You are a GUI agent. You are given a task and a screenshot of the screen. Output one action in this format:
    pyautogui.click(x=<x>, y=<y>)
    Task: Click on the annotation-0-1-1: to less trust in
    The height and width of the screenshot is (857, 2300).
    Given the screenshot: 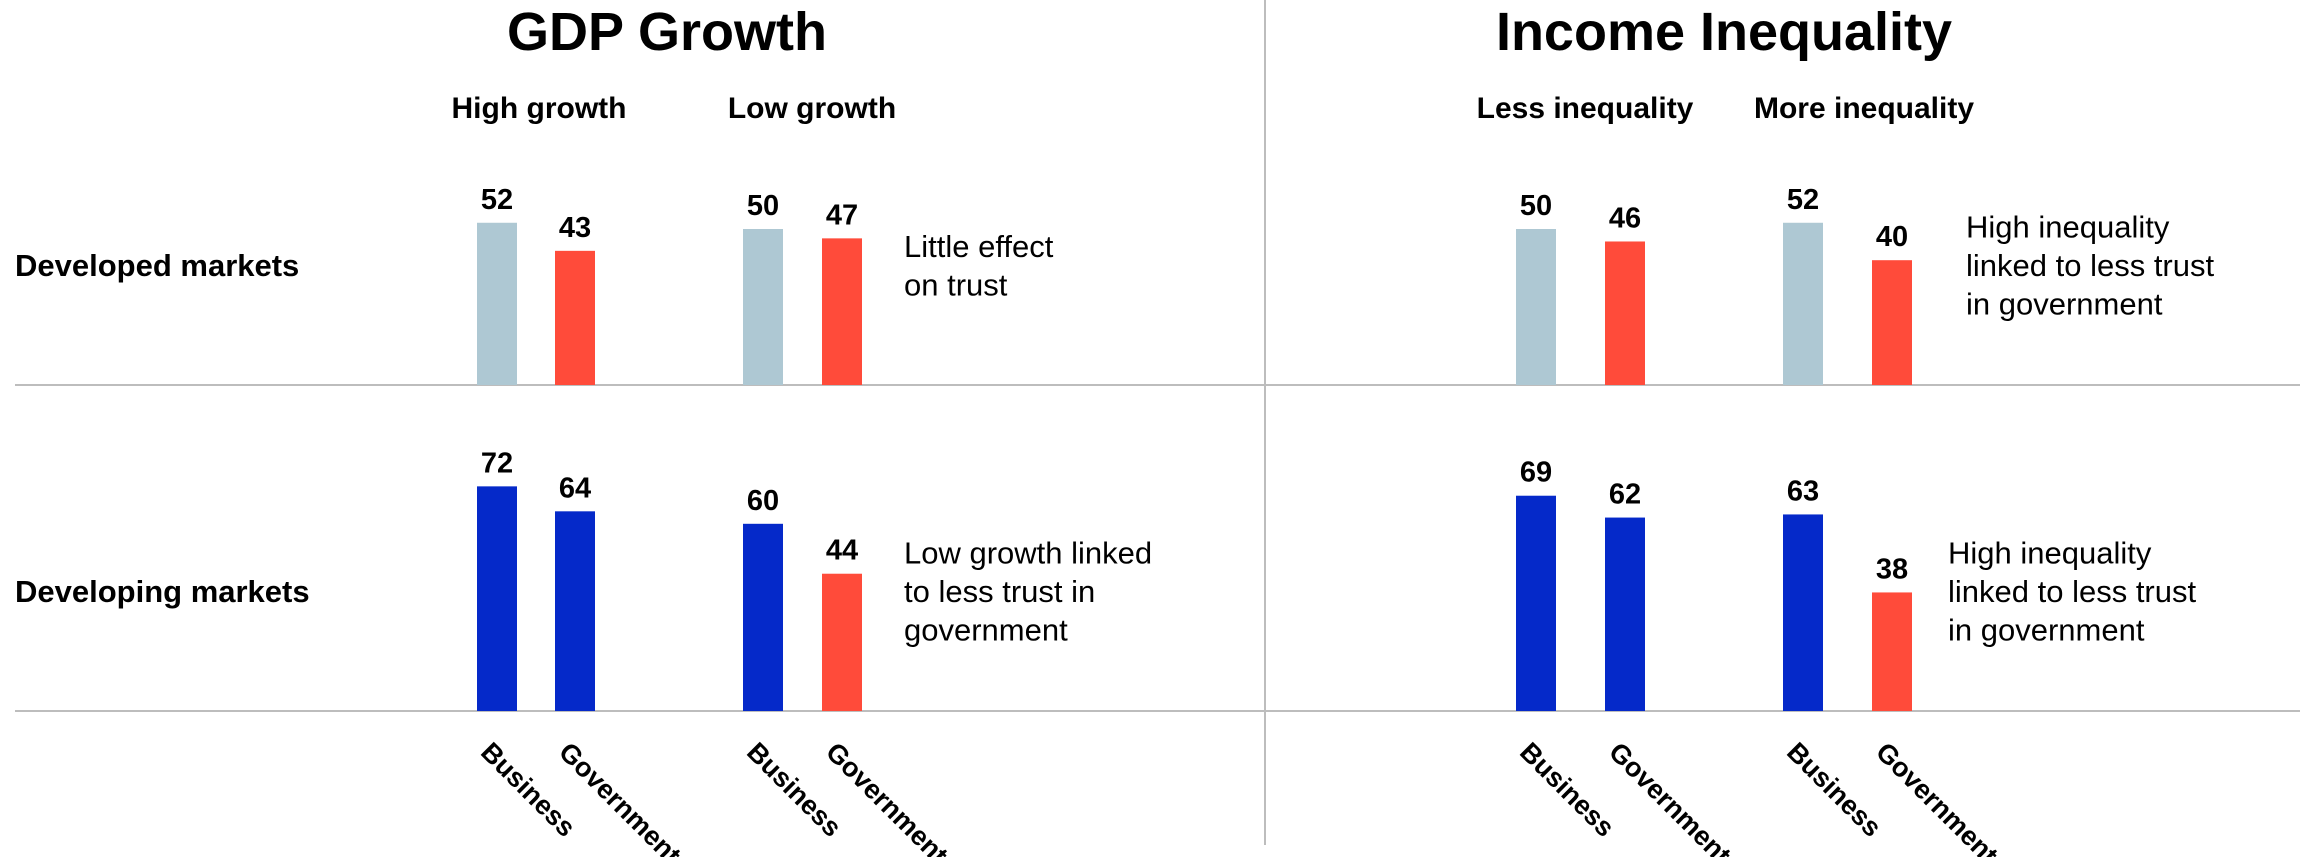 What is the action you would take?
    pyautogui.click(x=999, y=591)
    